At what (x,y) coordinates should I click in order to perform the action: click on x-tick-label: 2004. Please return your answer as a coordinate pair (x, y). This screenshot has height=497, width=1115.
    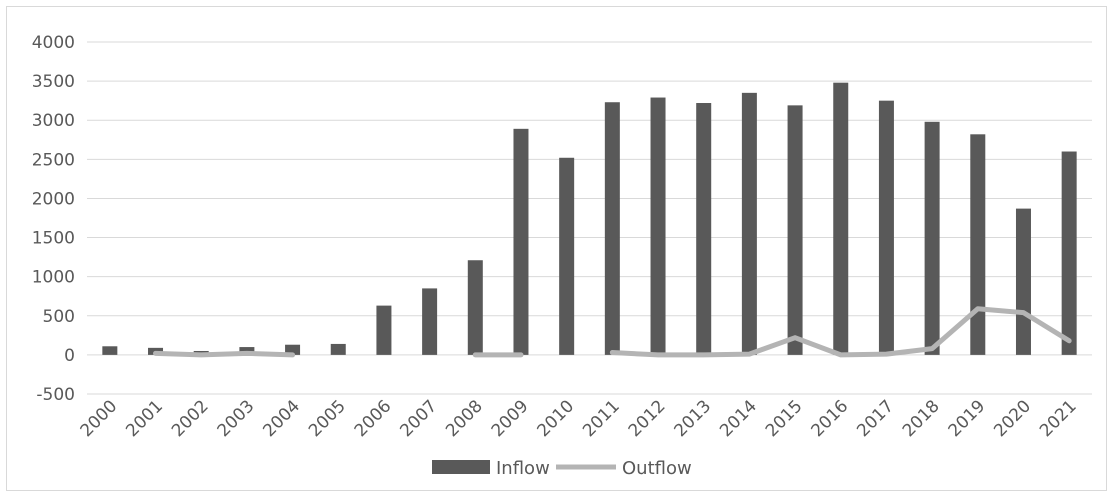
    Looking at the image, I should click on (281, 418).